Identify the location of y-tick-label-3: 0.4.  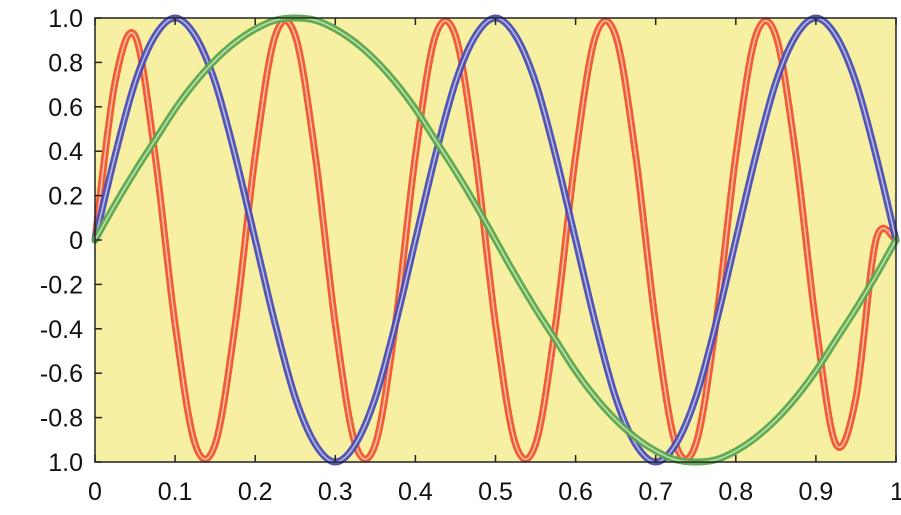
(65, 152).